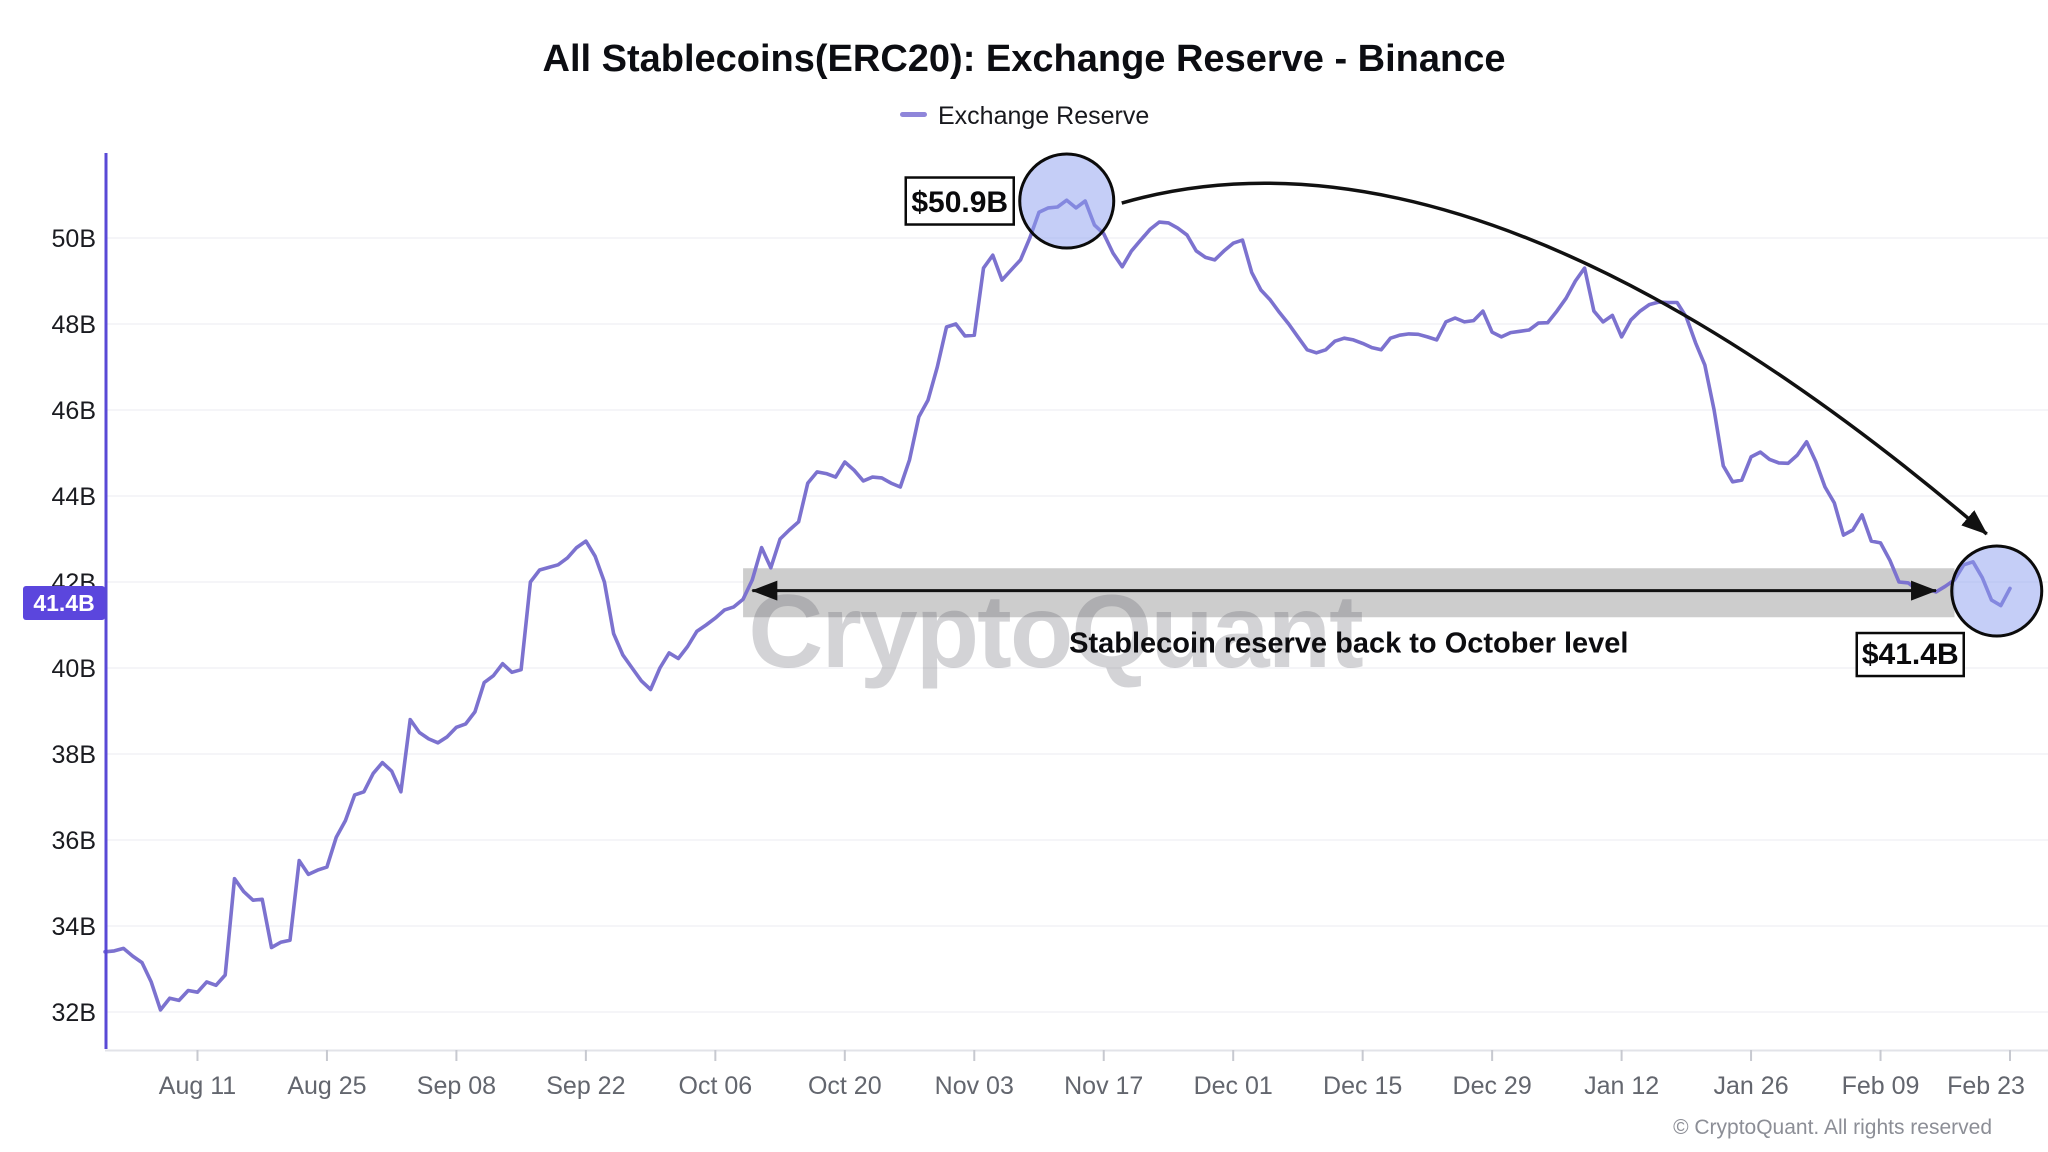  I want to click on y-tick-label-40B: 40B, so click(74, 669).